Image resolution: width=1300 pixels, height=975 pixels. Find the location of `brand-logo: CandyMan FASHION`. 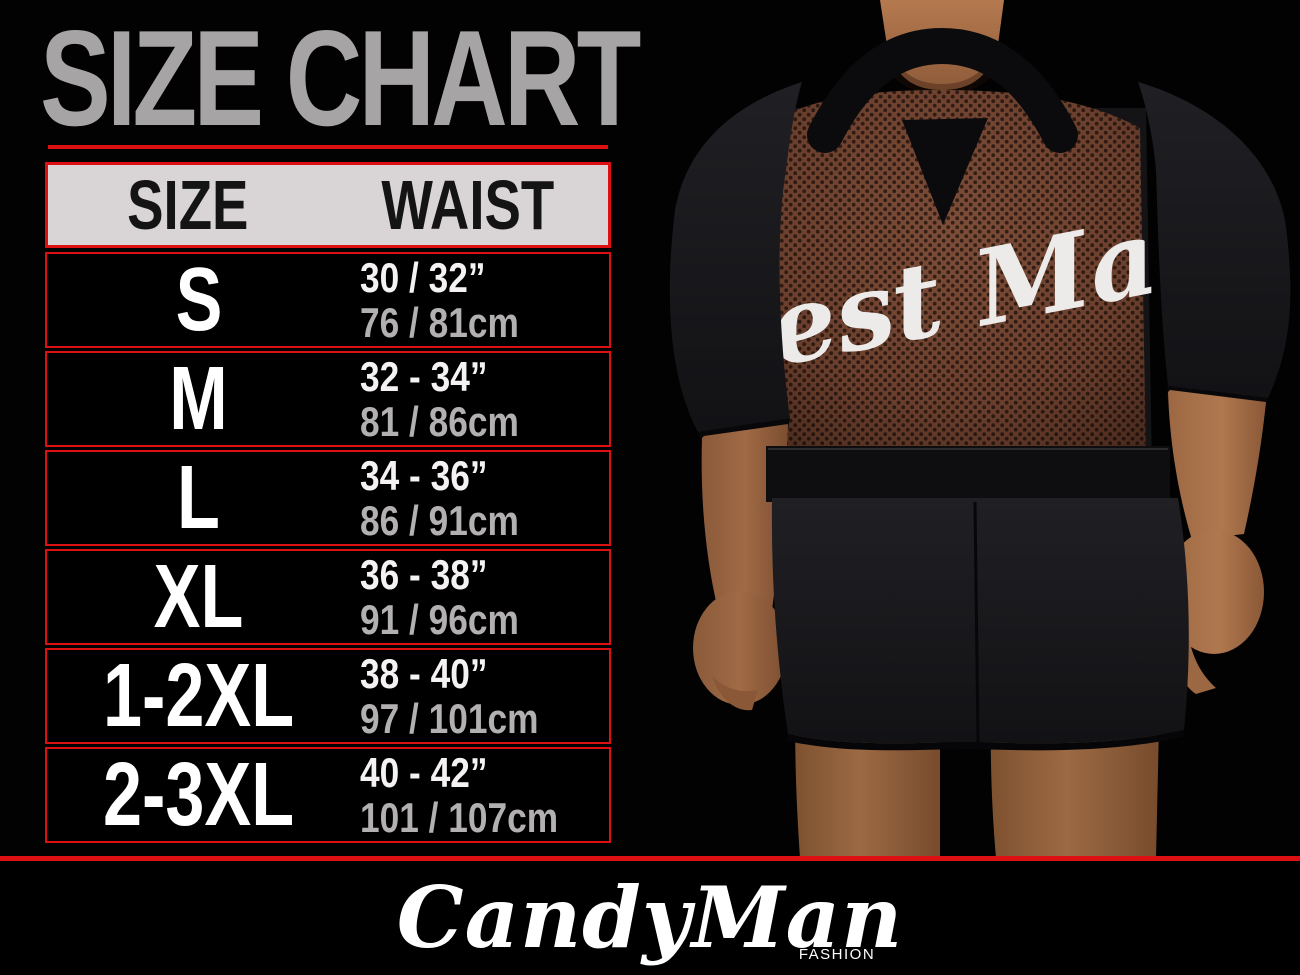

brand-logo: CandyMan FASHION is located at coordinates (650, 919).